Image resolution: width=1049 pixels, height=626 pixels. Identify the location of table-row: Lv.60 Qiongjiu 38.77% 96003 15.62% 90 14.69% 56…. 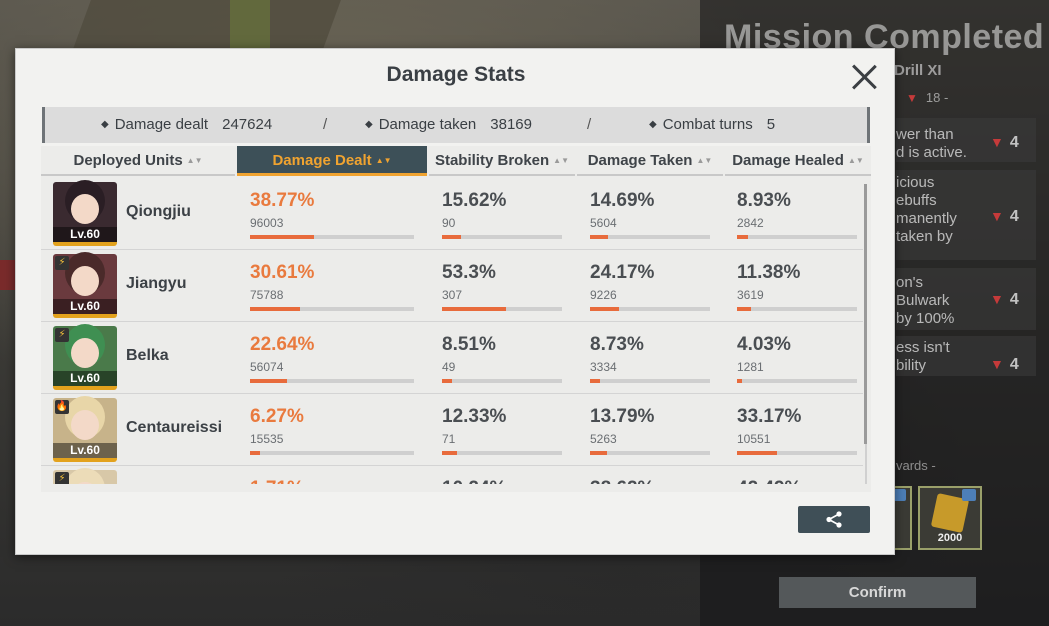
(452, 214).